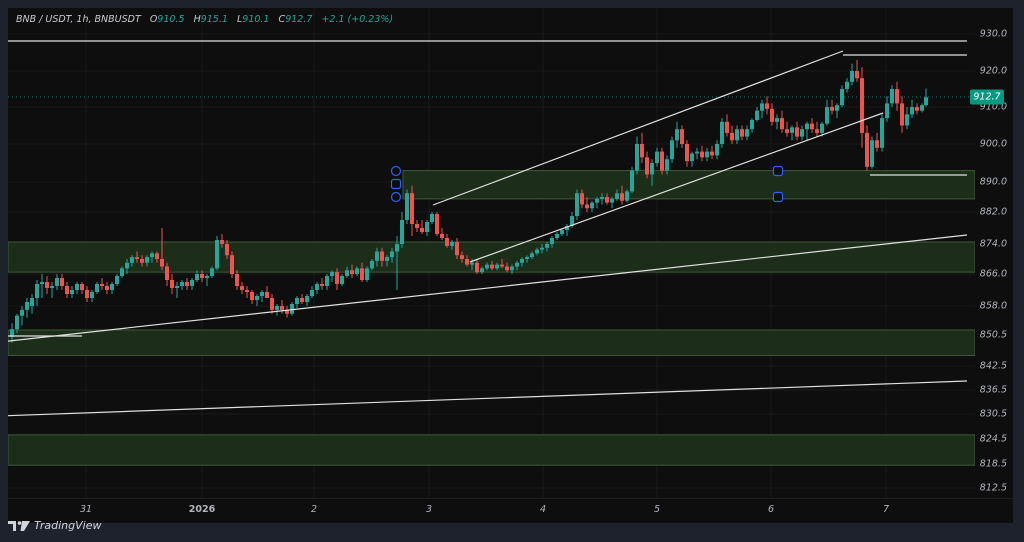 This screenshot has width=1024, height=542. What do you see at coordinates (54, 525) in the screenshot?
I see `tradingview-brand: TradingView` at bounding box center [54, 525].